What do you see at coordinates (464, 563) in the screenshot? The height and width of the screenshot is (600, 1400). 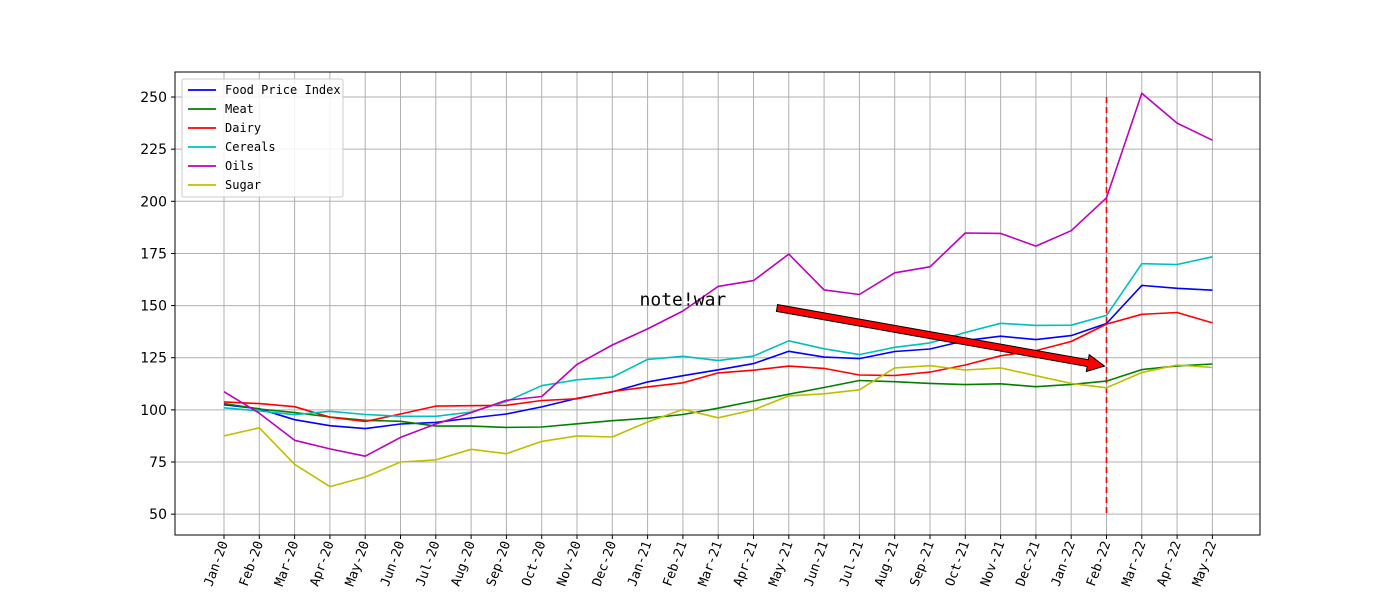 I see `x-tick-label: Aug-20` at bounding box center [464, 563].